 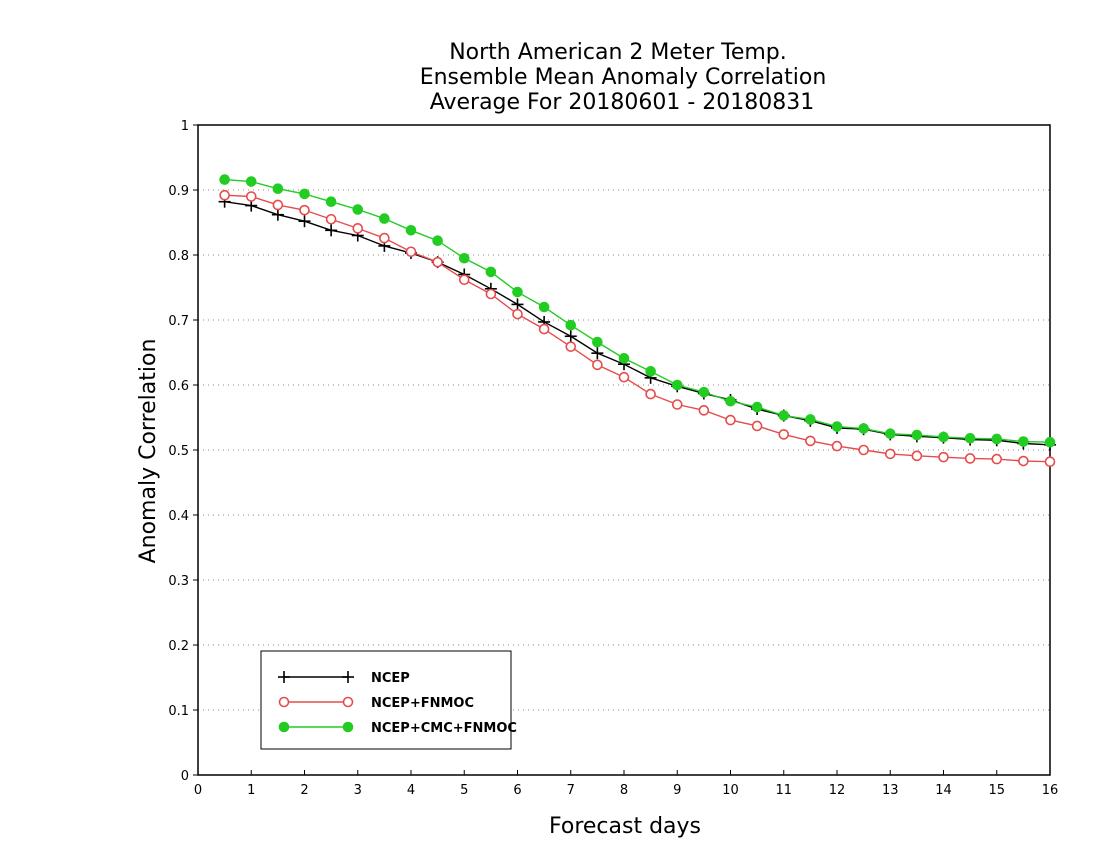 What do you see at coordinates (304, 790) in the screenshot?
I see `x-tick-label: 2` at bounding box center [304, 790].